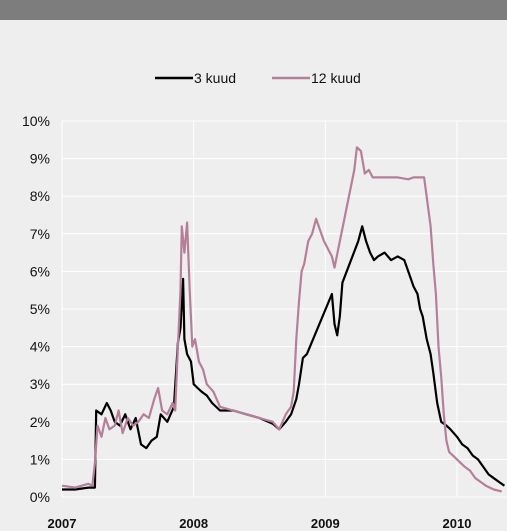 Image resolution: width=507 pixels, height=531 pixels. I want to click on y-tick-label: 8%, so click(40, 196).